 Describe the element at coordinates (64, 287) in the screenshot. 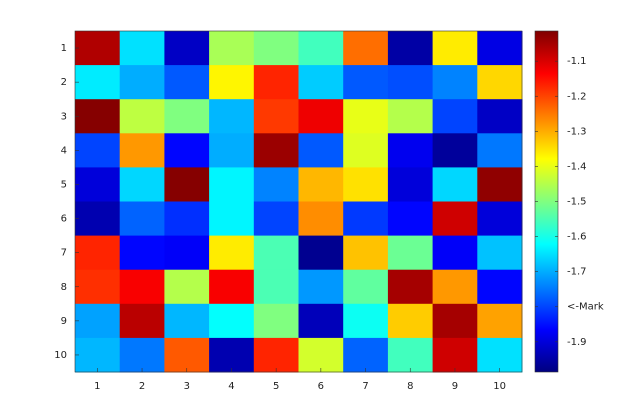

I see `y-tick-label: 8` at that location.